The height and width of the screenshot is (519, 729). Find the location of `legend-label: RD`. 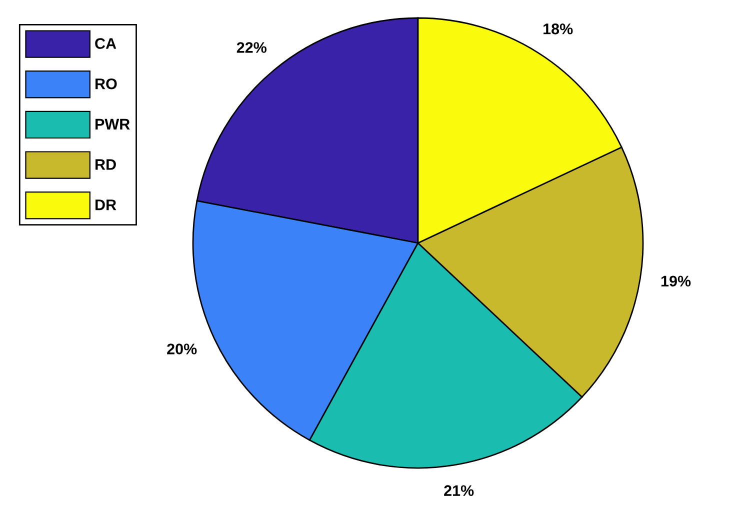

legend-label: RD is located at coordinates (106, 164).